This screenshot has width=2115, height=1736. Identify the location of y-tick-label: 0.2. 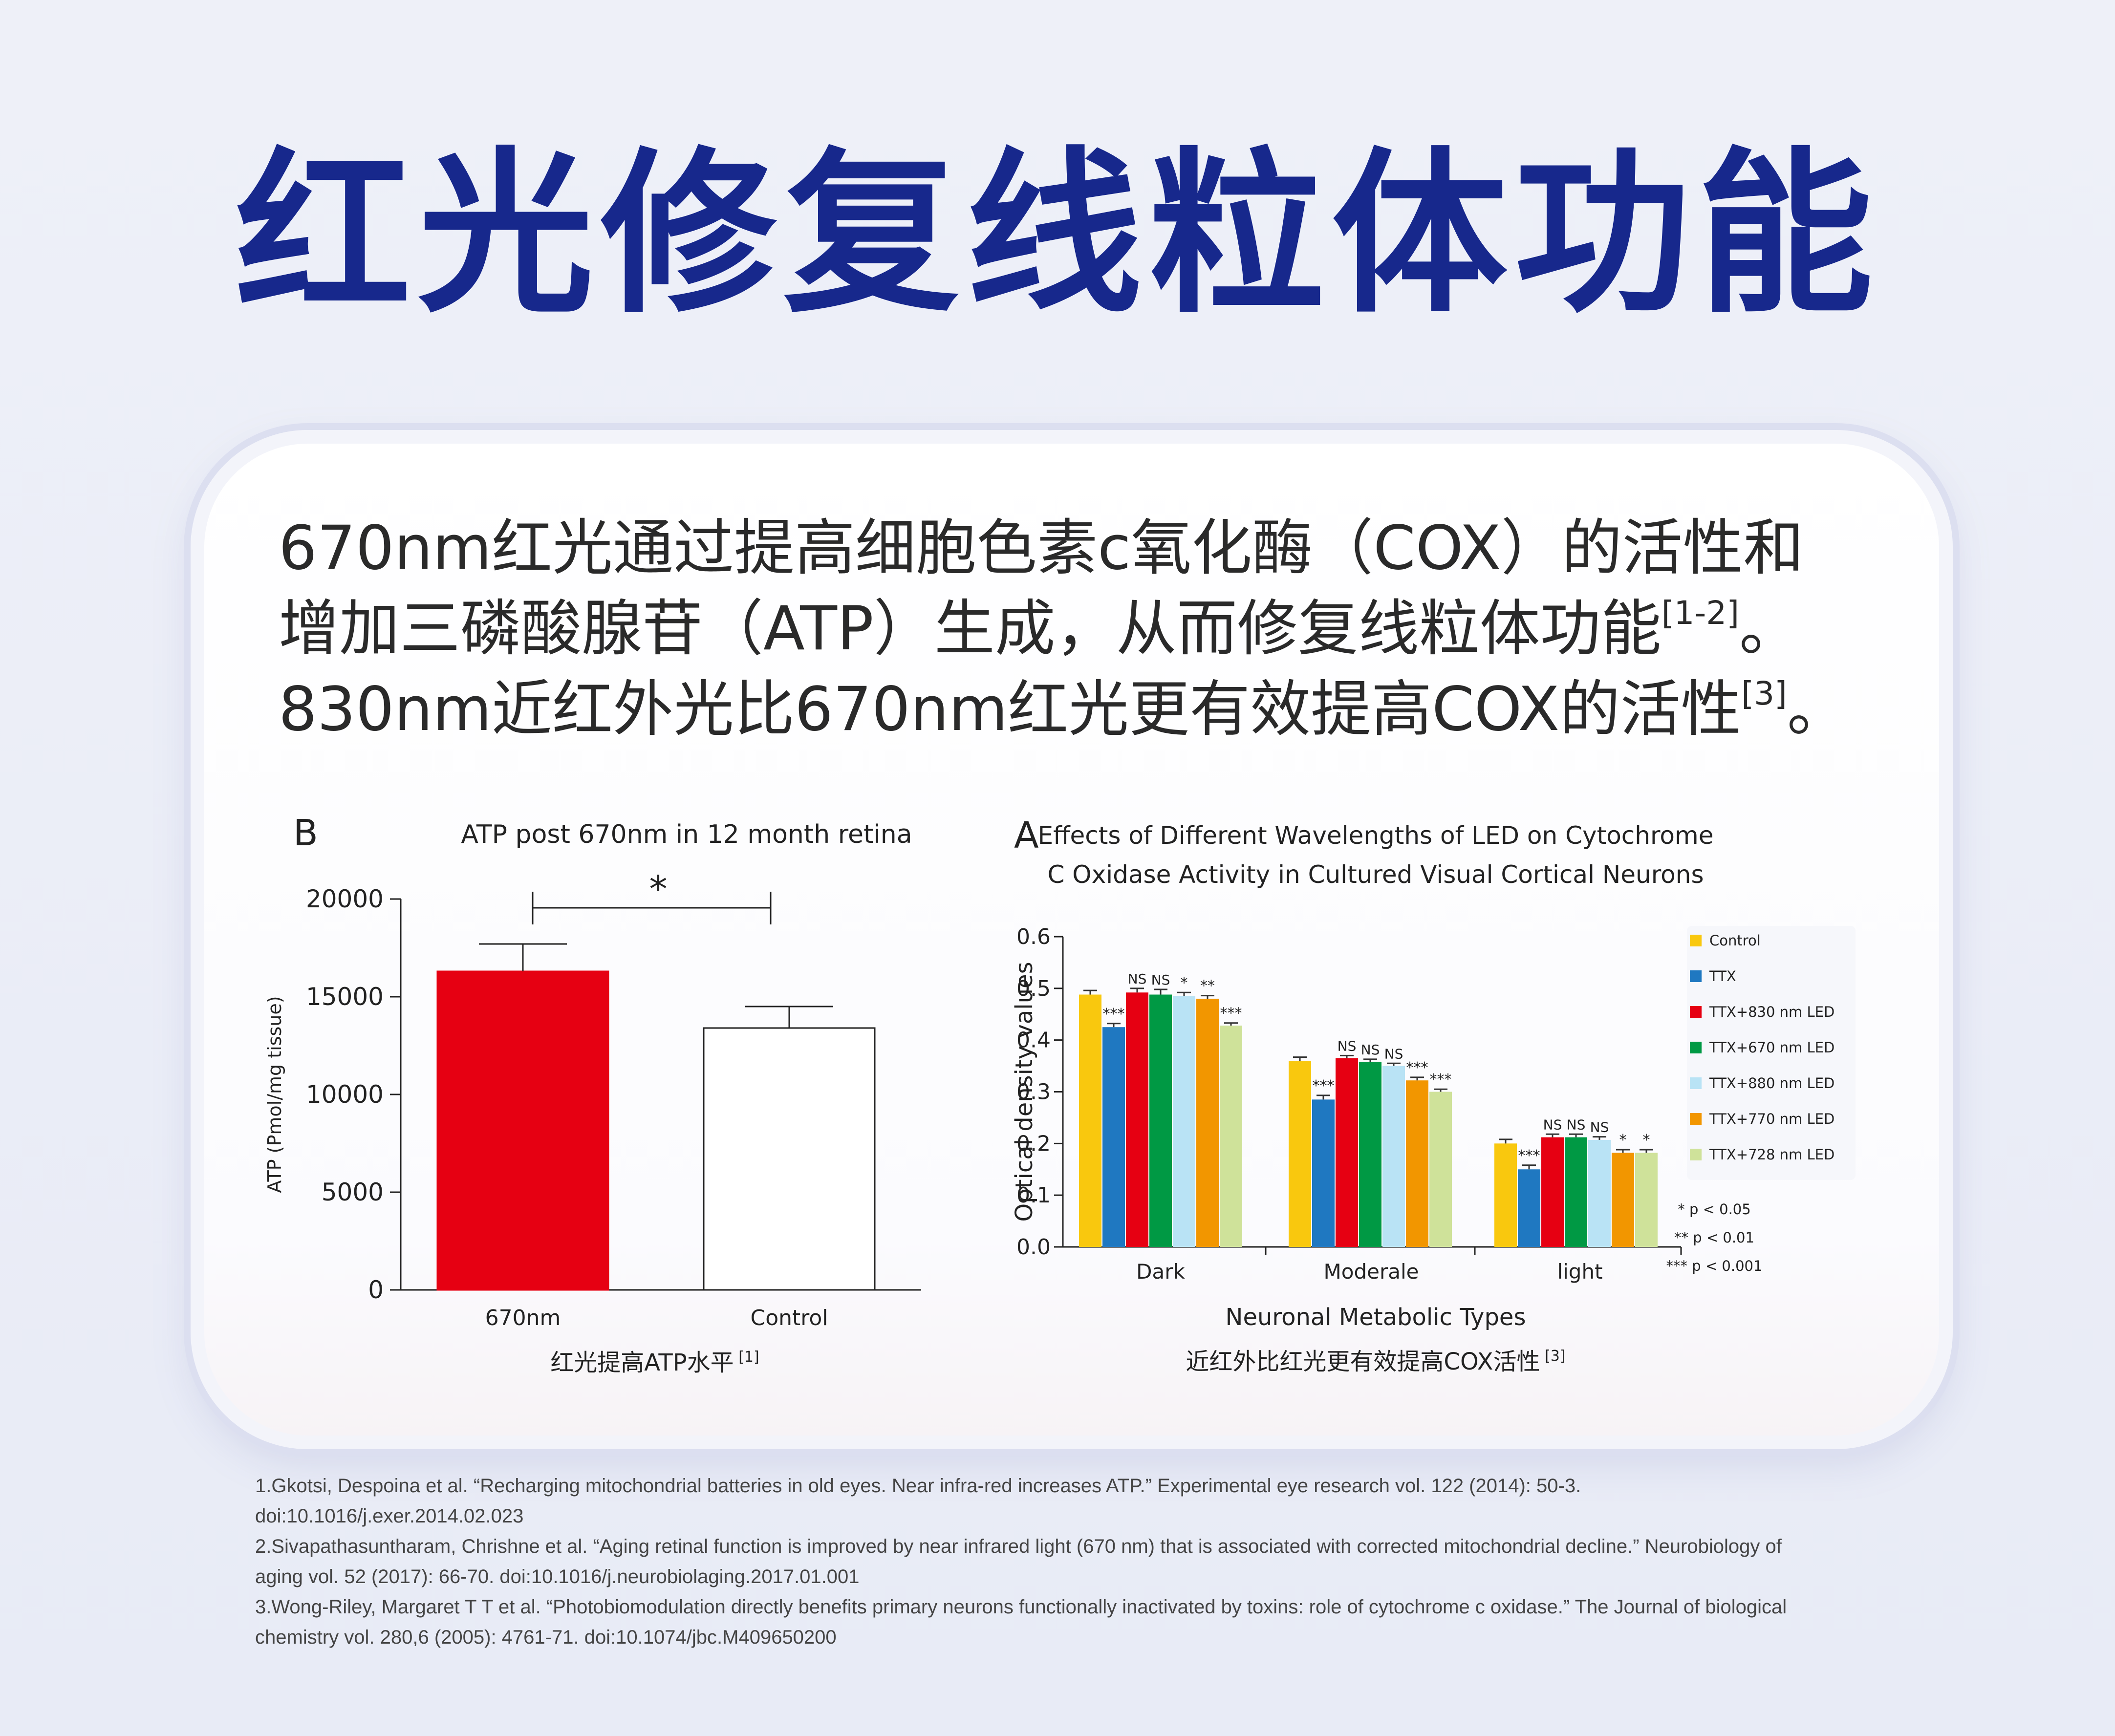
(1033, 1143).